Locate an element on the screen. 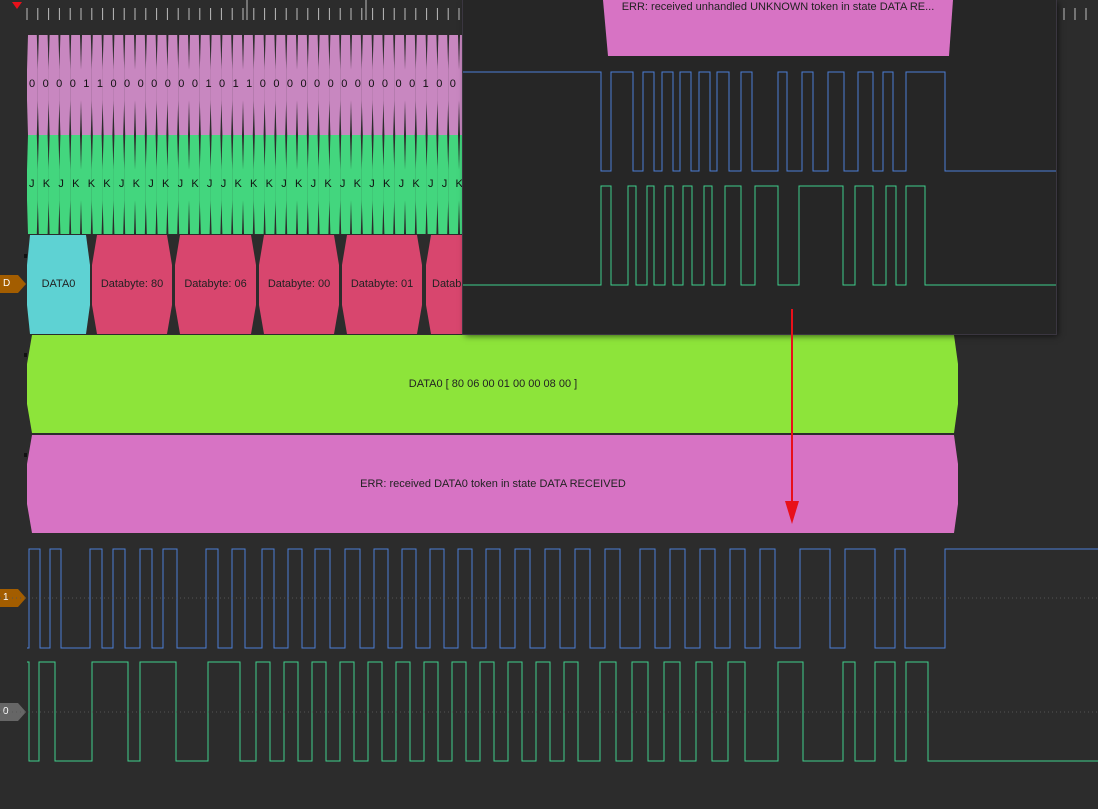 The height and width of the screenshot is (809, 1098). summary-label: DATA0 [ 80 06 00 01 00 00 08 00 ] is located at coordinates (493, 384).